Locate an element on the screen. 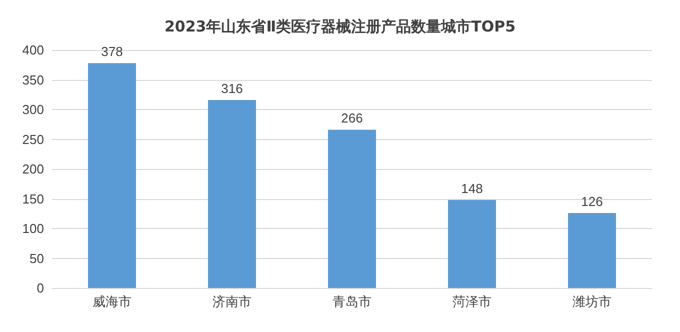 This screenshot has width=680, height=332. data-label: 378 is located at coordinates (112, 52).